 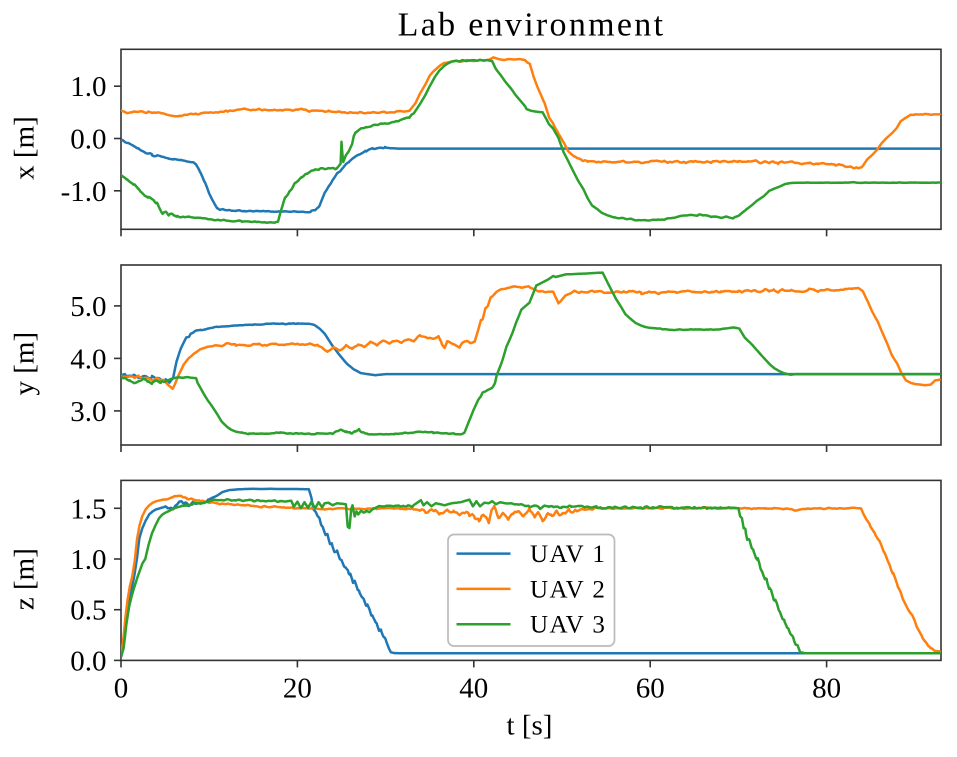 What do you see at coordinates (24, 148) in the screenshot?
I see `svg-text: x [m]` at bounding box center [24, 148].